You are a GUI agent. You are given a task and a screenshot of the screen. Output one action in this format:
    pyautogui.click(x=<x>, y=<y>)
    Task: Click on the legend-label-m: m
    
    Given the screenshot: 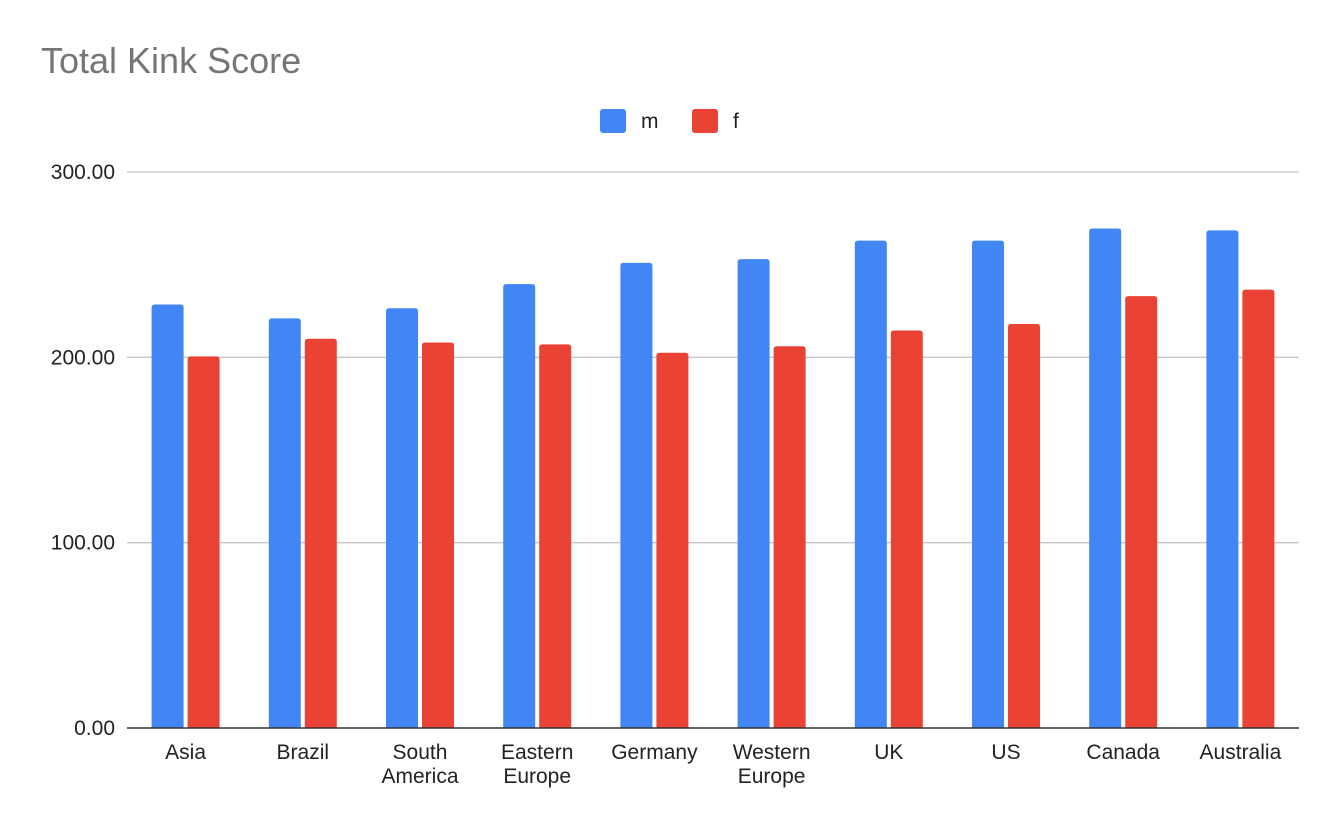 What is the action you would take?
    pyautogui.click(x=650, y=121)
    